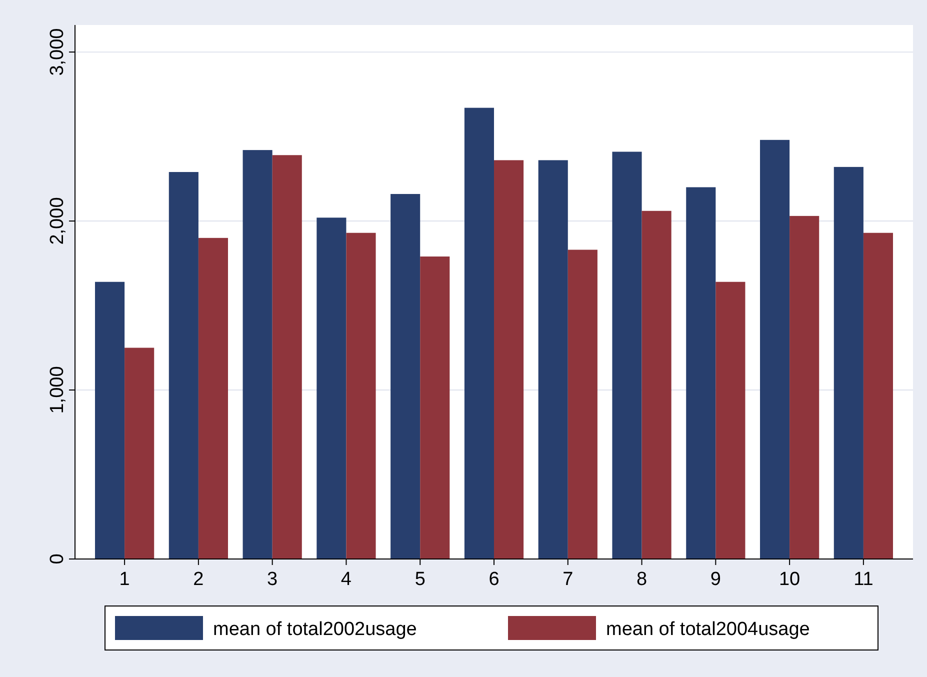 The image size is (927, 677). I want to click on x-tick-label: 8, so click(642, 579).